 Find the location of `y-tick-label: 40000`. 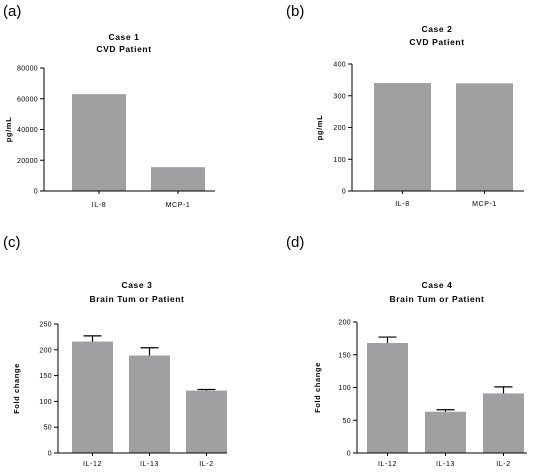

y-tick-label: 40000 is located at coordinates (27, 130).